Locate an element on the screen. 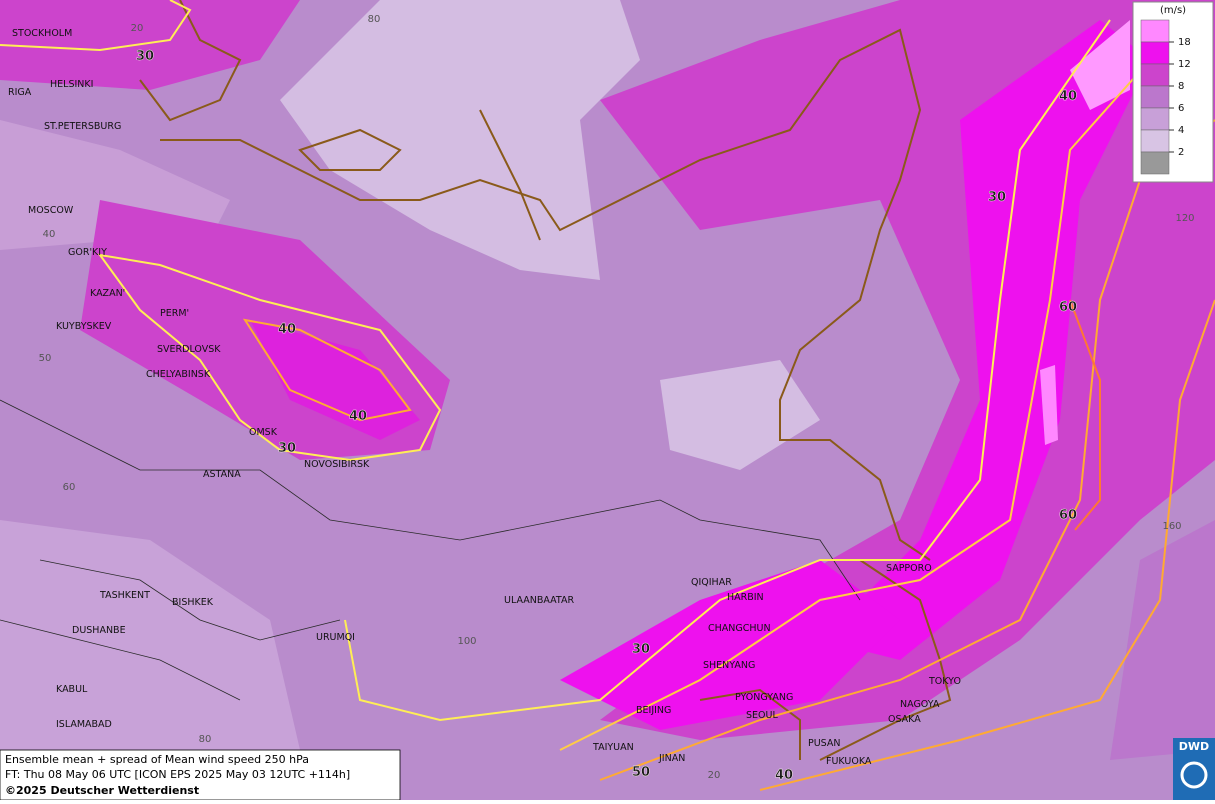 The width and height of the screenshot is (1215, 804). legend-tick-label: 8 is located at coordinates (1181, 86).